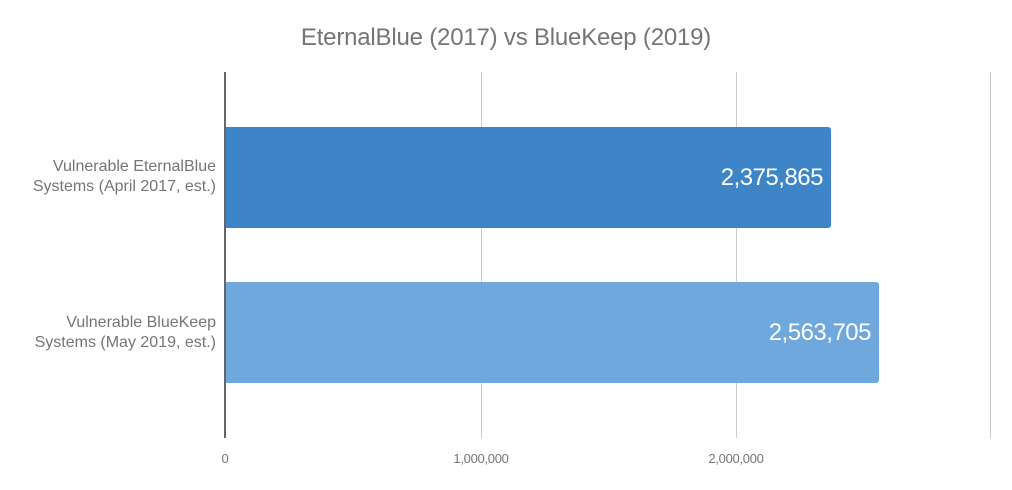  What do you see at coordinates (736, 255) in the screenshot?
I see `gridline-2m` at bounding box center [736, 255].